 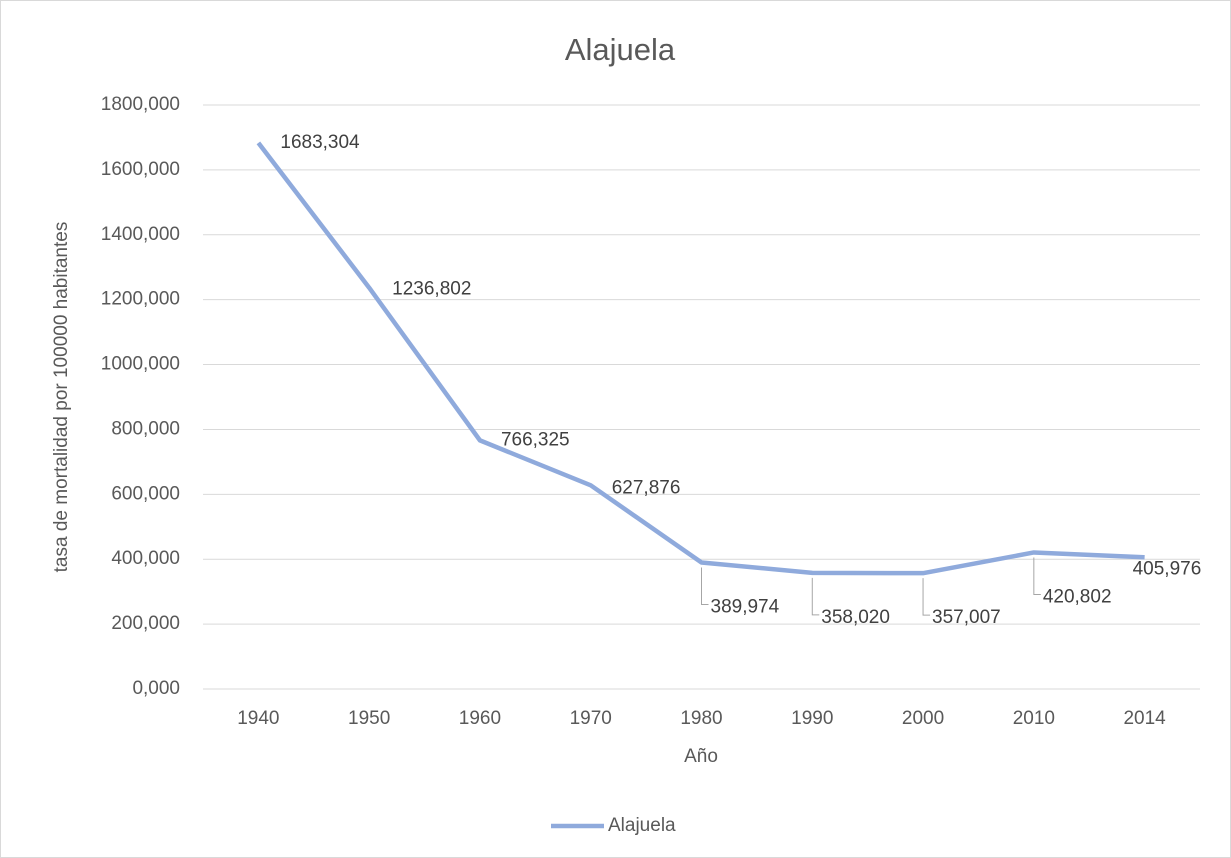 What do you see at coordinates (369, 718) in the screenshot?
I see `x-tick-label: 1950` at bounding box center [369, 718].